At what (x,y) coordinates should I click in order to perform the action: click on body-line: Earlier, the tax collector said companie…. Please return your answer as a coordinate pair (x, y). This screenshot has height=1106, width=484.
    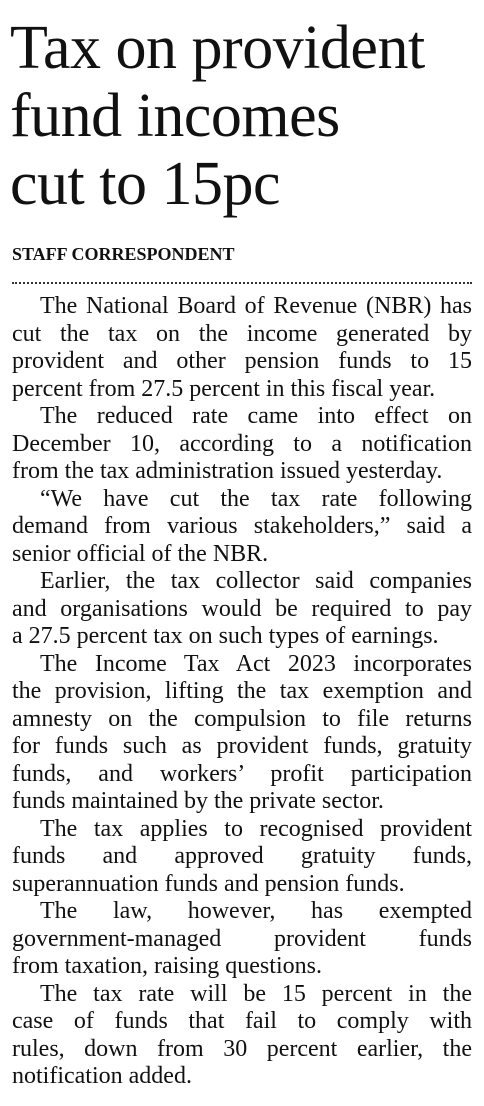
    Looking at the image, I should click on (256, 581).